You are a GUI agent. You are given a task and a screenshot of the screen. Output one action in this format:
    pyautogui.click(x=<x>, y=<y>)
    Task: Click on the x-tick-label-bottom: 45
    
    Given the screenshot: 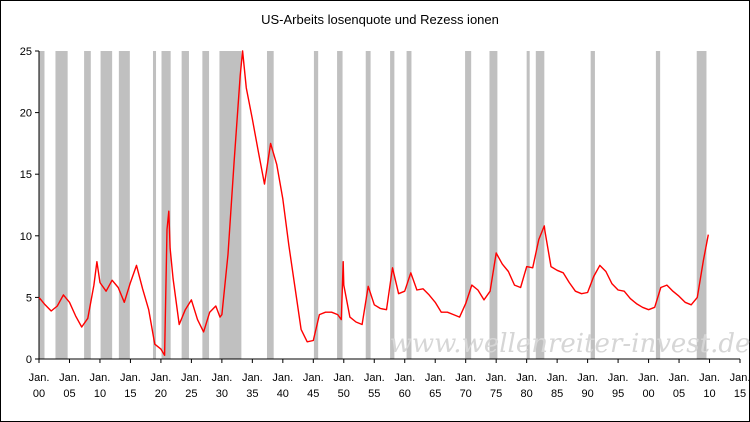 What is the action you would take?
    pyautogui.click(x=313, y=394)
    